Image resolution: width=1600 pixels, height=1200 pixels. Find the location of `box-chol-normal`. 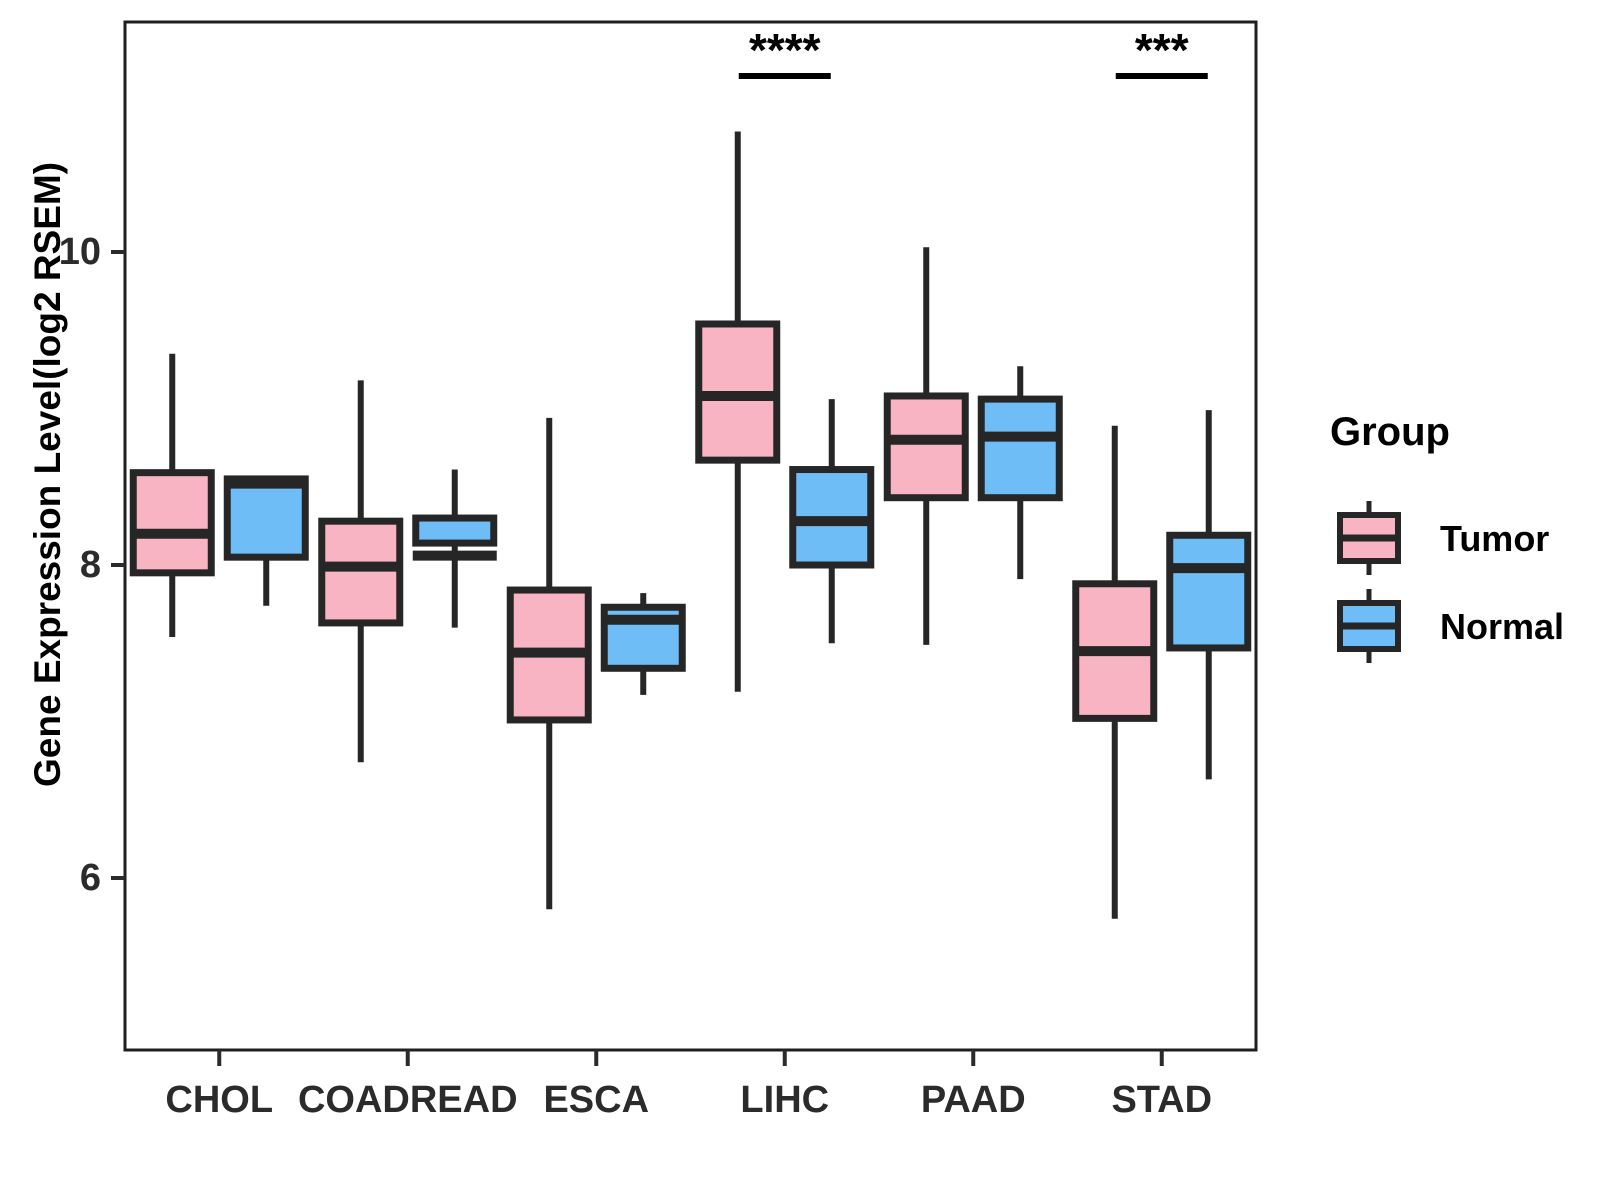

box-chol-normal is located at coordinates (266, 540).